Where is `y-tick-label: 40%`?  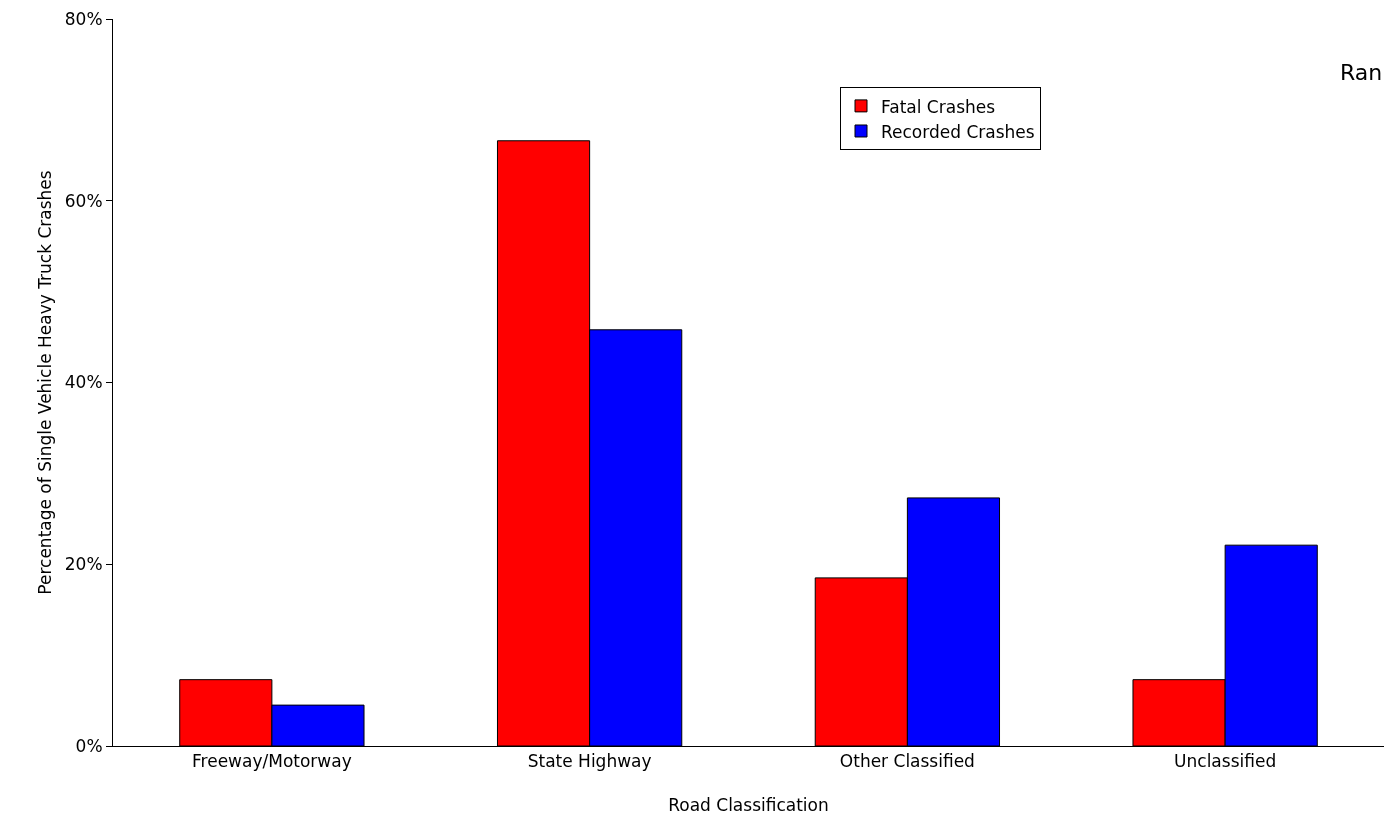
y-tick-label: 40% is located at coordinates (83, 382).